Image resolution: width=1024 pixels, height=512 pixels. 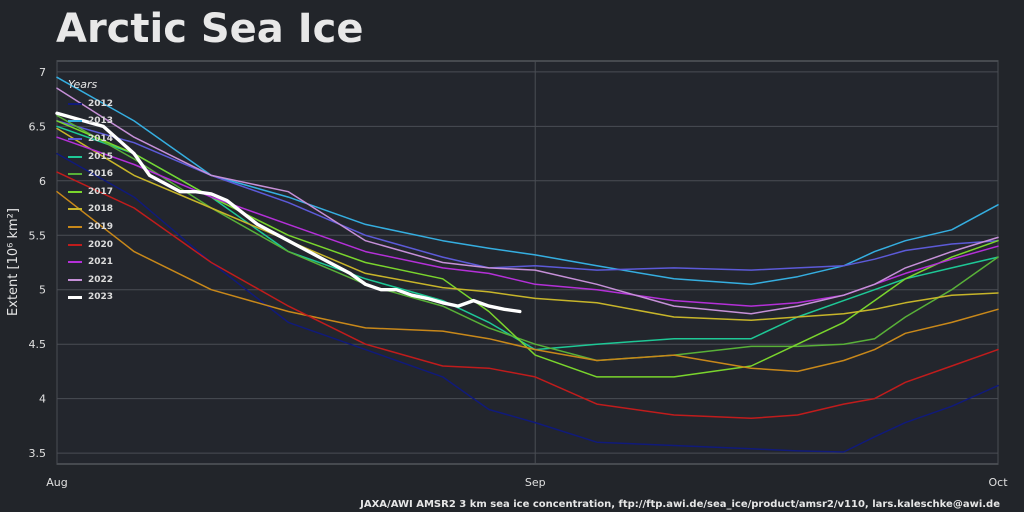 I want to click on legend-item-2015: 2015, so click(x=100, y=157).